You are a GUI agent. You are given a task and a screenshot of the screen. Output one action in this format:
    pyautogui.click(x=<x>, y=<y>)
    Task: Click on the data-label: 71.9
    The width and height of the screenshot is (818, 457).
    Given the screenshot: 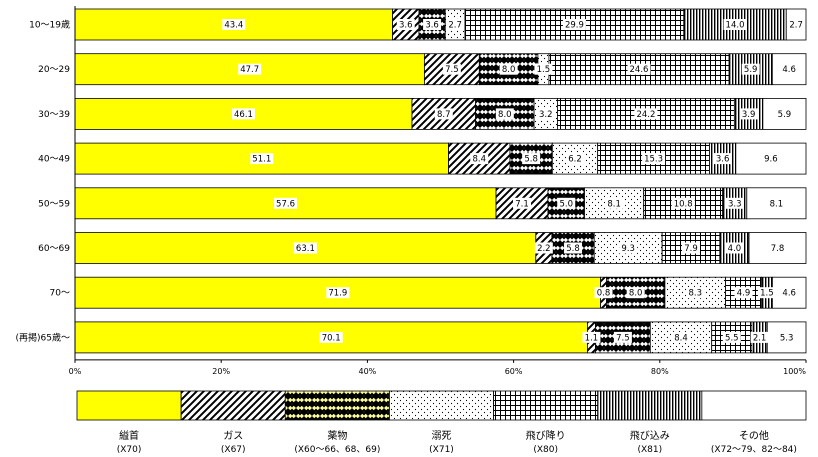 What is the action you would take?
    pyautogui.click(x=337, y=294)
    